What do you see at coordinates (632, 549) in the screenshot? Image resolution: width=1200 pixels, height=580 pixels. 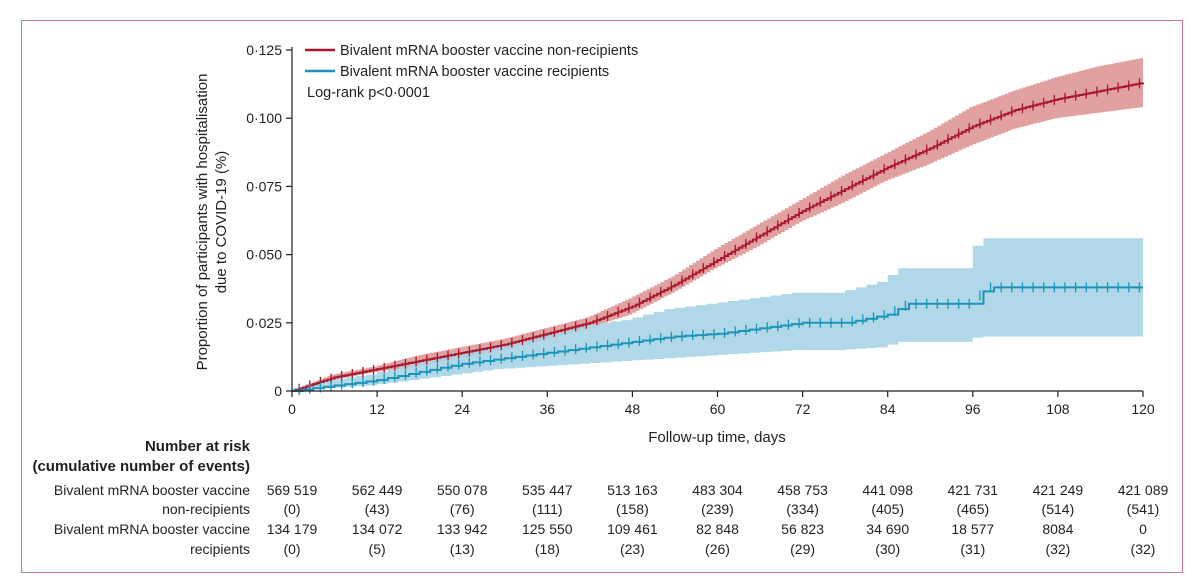 I see `events-recipients: (23)` at bounding box center [632, 549].